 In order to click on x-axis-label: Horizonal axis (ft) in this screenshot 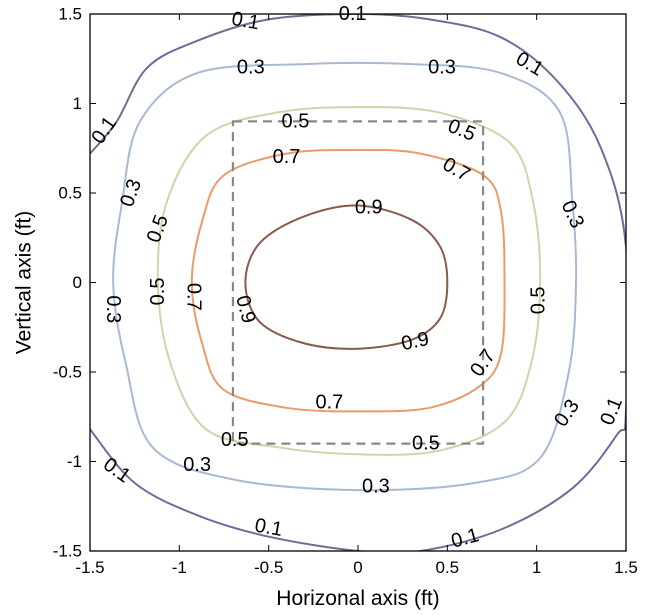, I will do `click(357, 598)`.